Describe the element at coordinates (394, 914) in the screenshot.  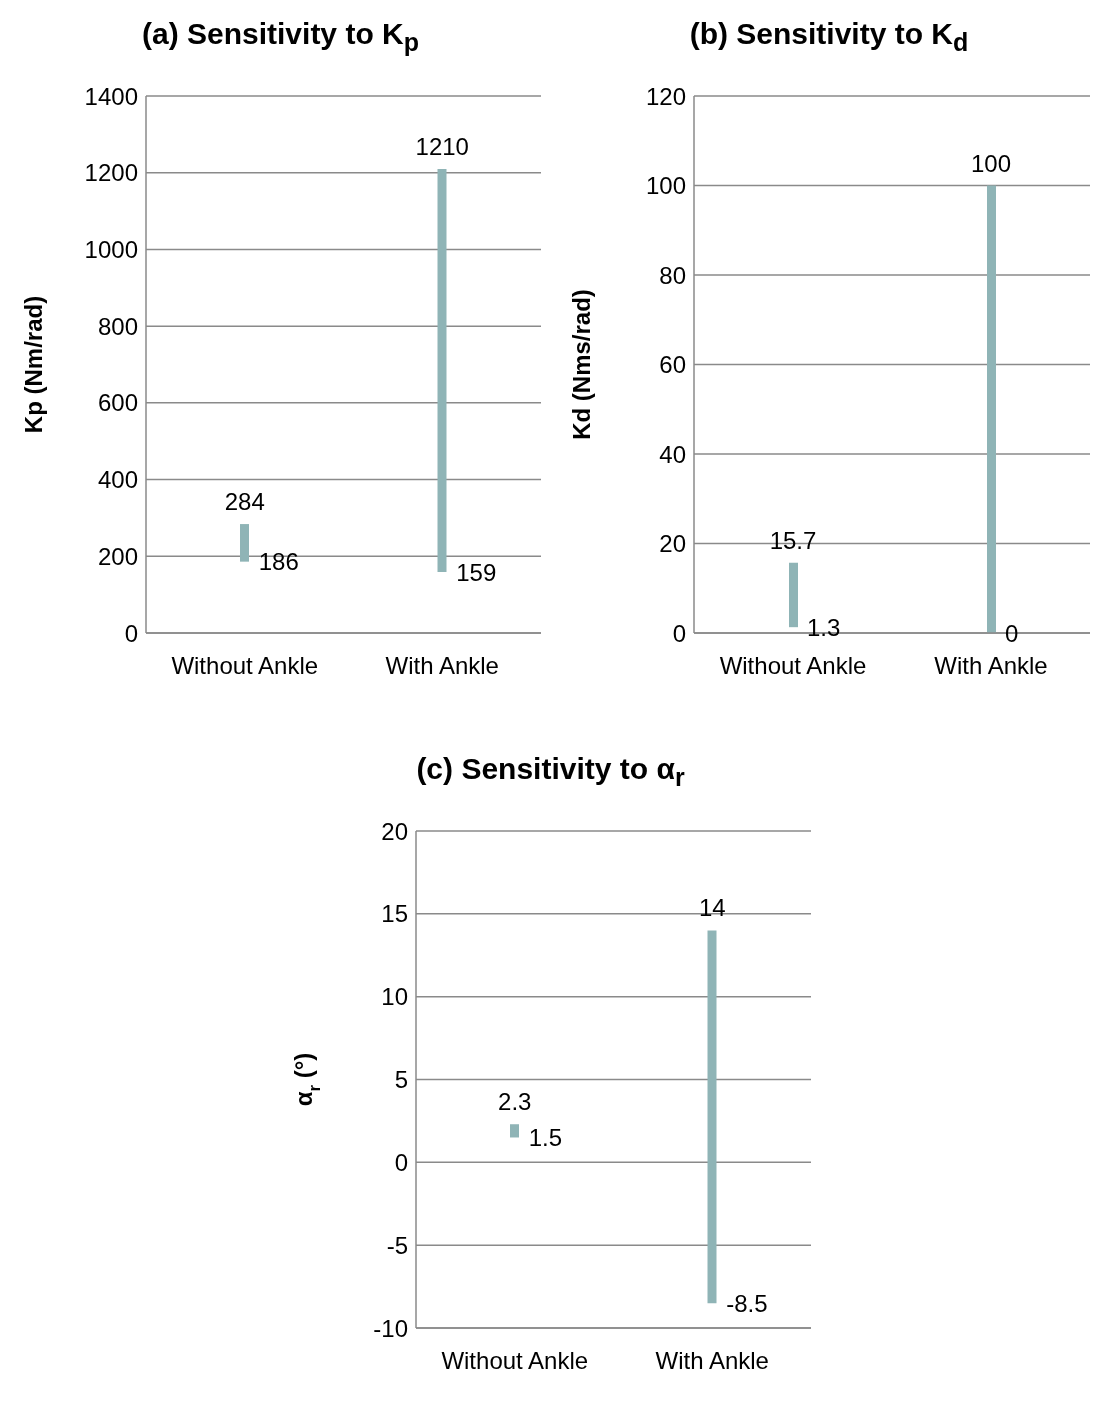
I see `y-tick-label: 15` at that location.